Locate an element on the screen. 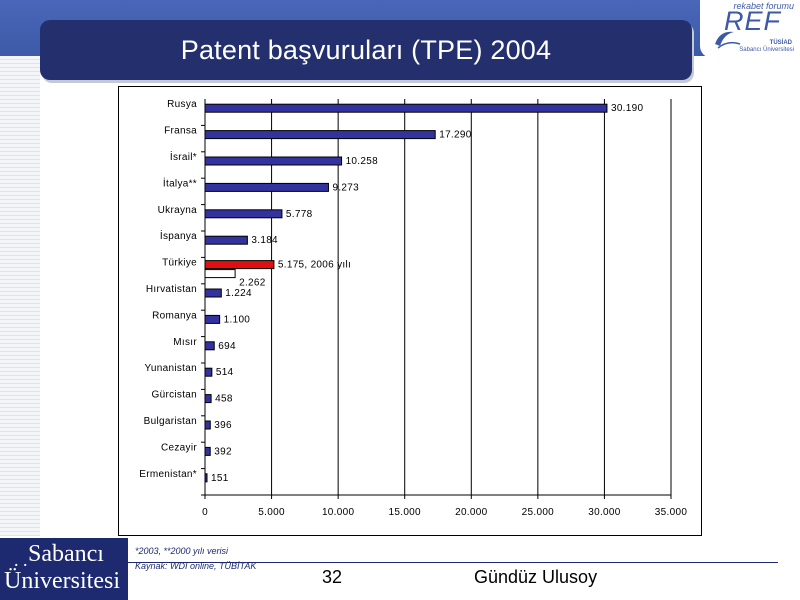  category-label: İsrail* is located at coordinates (183, 156).